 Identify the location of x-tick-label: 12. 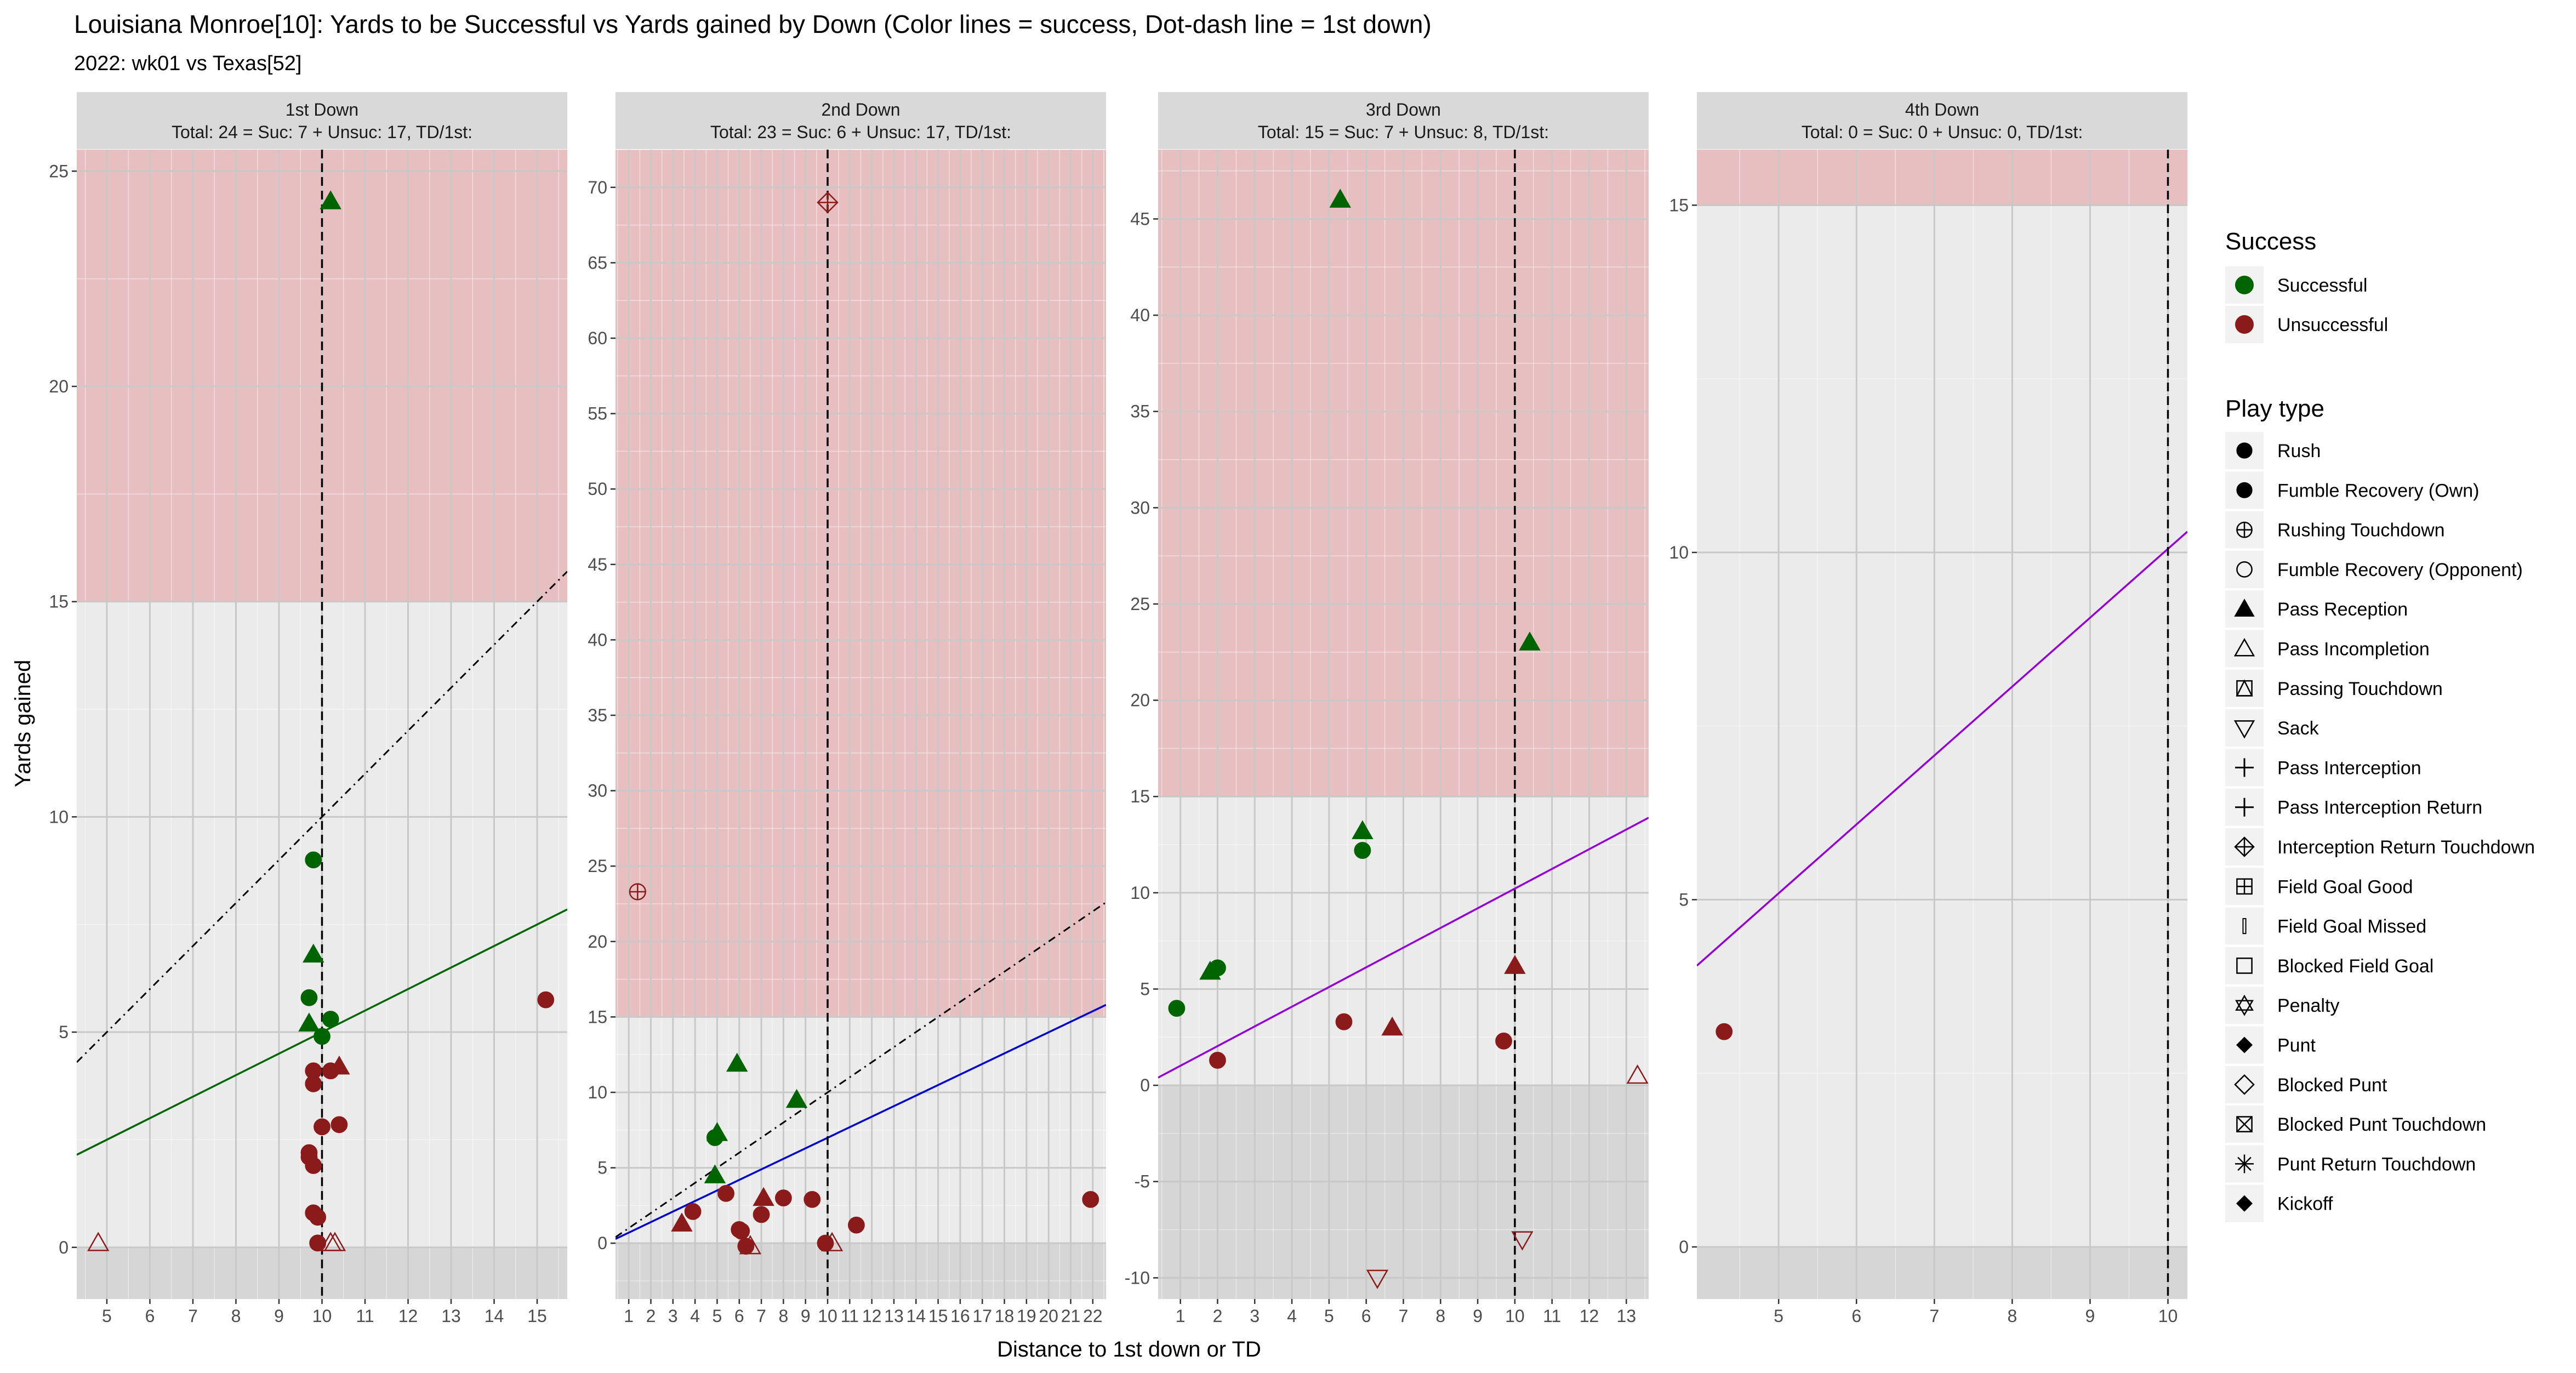
(408, 1316).